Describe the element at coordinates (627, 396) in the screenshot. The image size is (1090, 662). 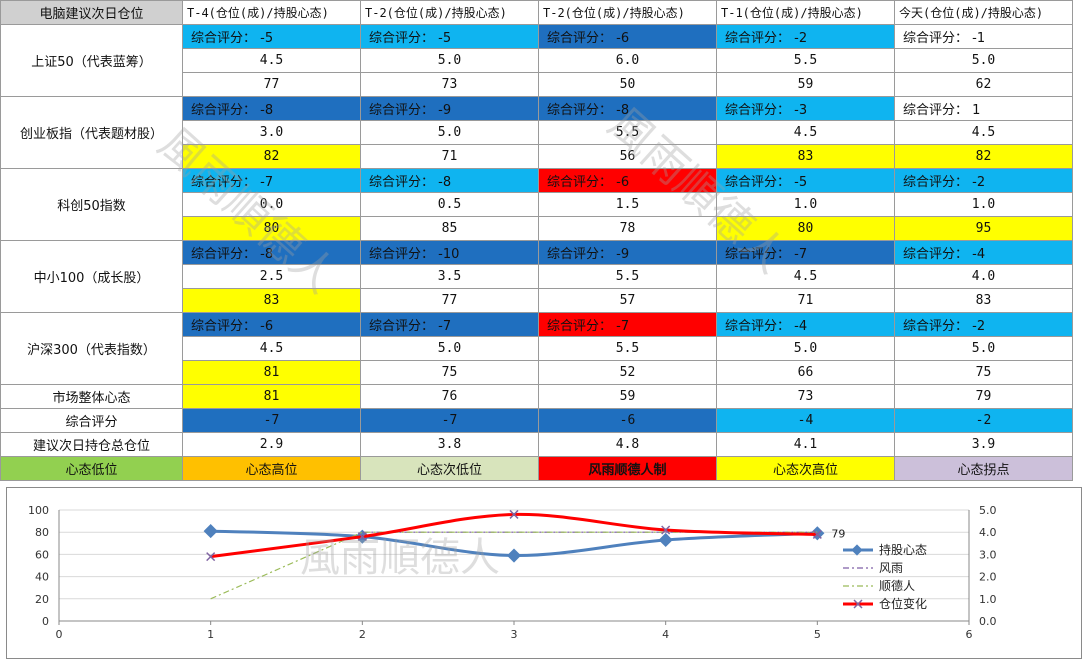
I see `summary-cell: 59` at that location.